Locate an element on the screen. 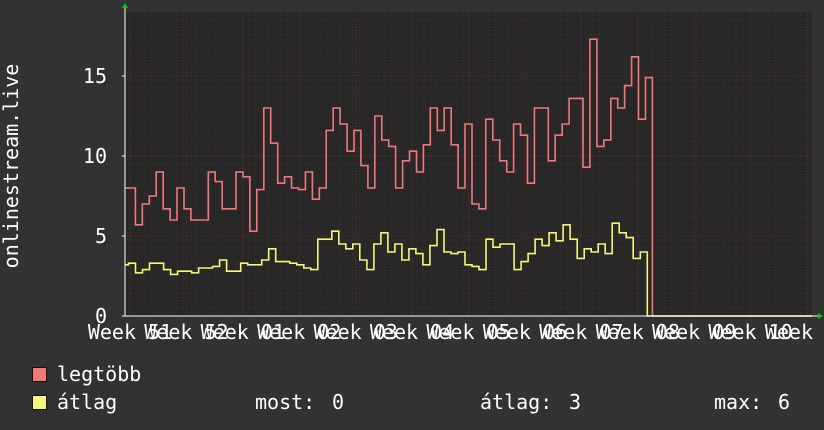  y-tick-labels: 0 5 10 15 is located at coordinates (95, 196).